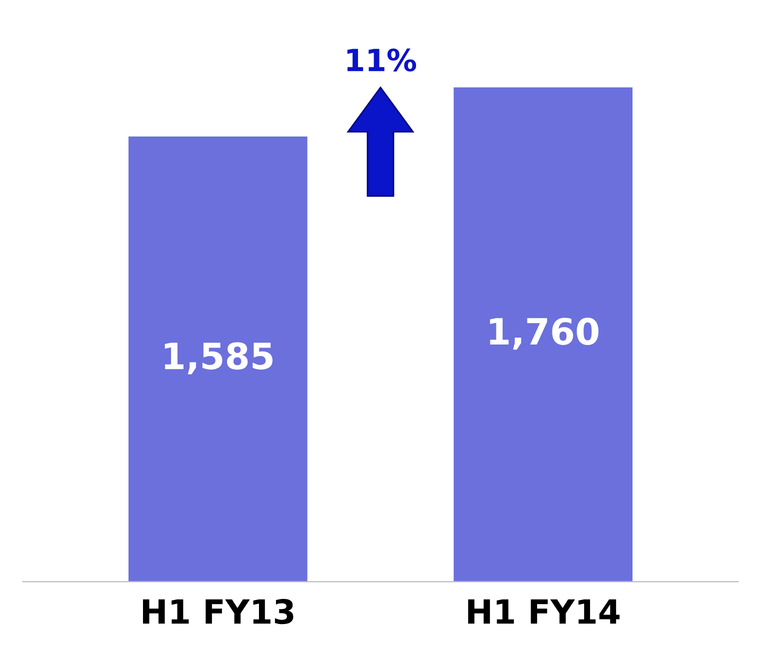  Describe the element at coordinates (218, 358) in the screenshot. I see `data-label: 1,585` at that location.